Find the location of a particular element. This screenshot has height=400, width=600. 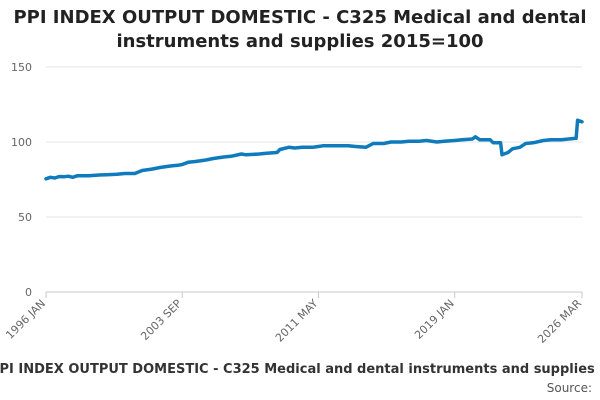

y-tick-label-50: 50 is located at coordinates (25, 217).